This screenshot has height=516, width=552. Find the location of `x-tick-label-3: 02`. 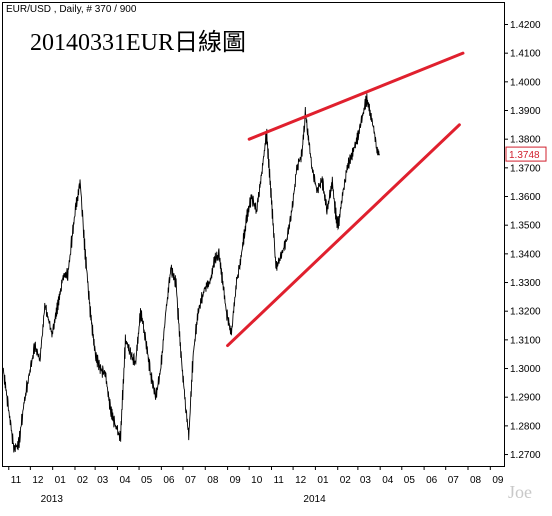

x-tick-label-3: 02 is located at coordinates (83, 480).